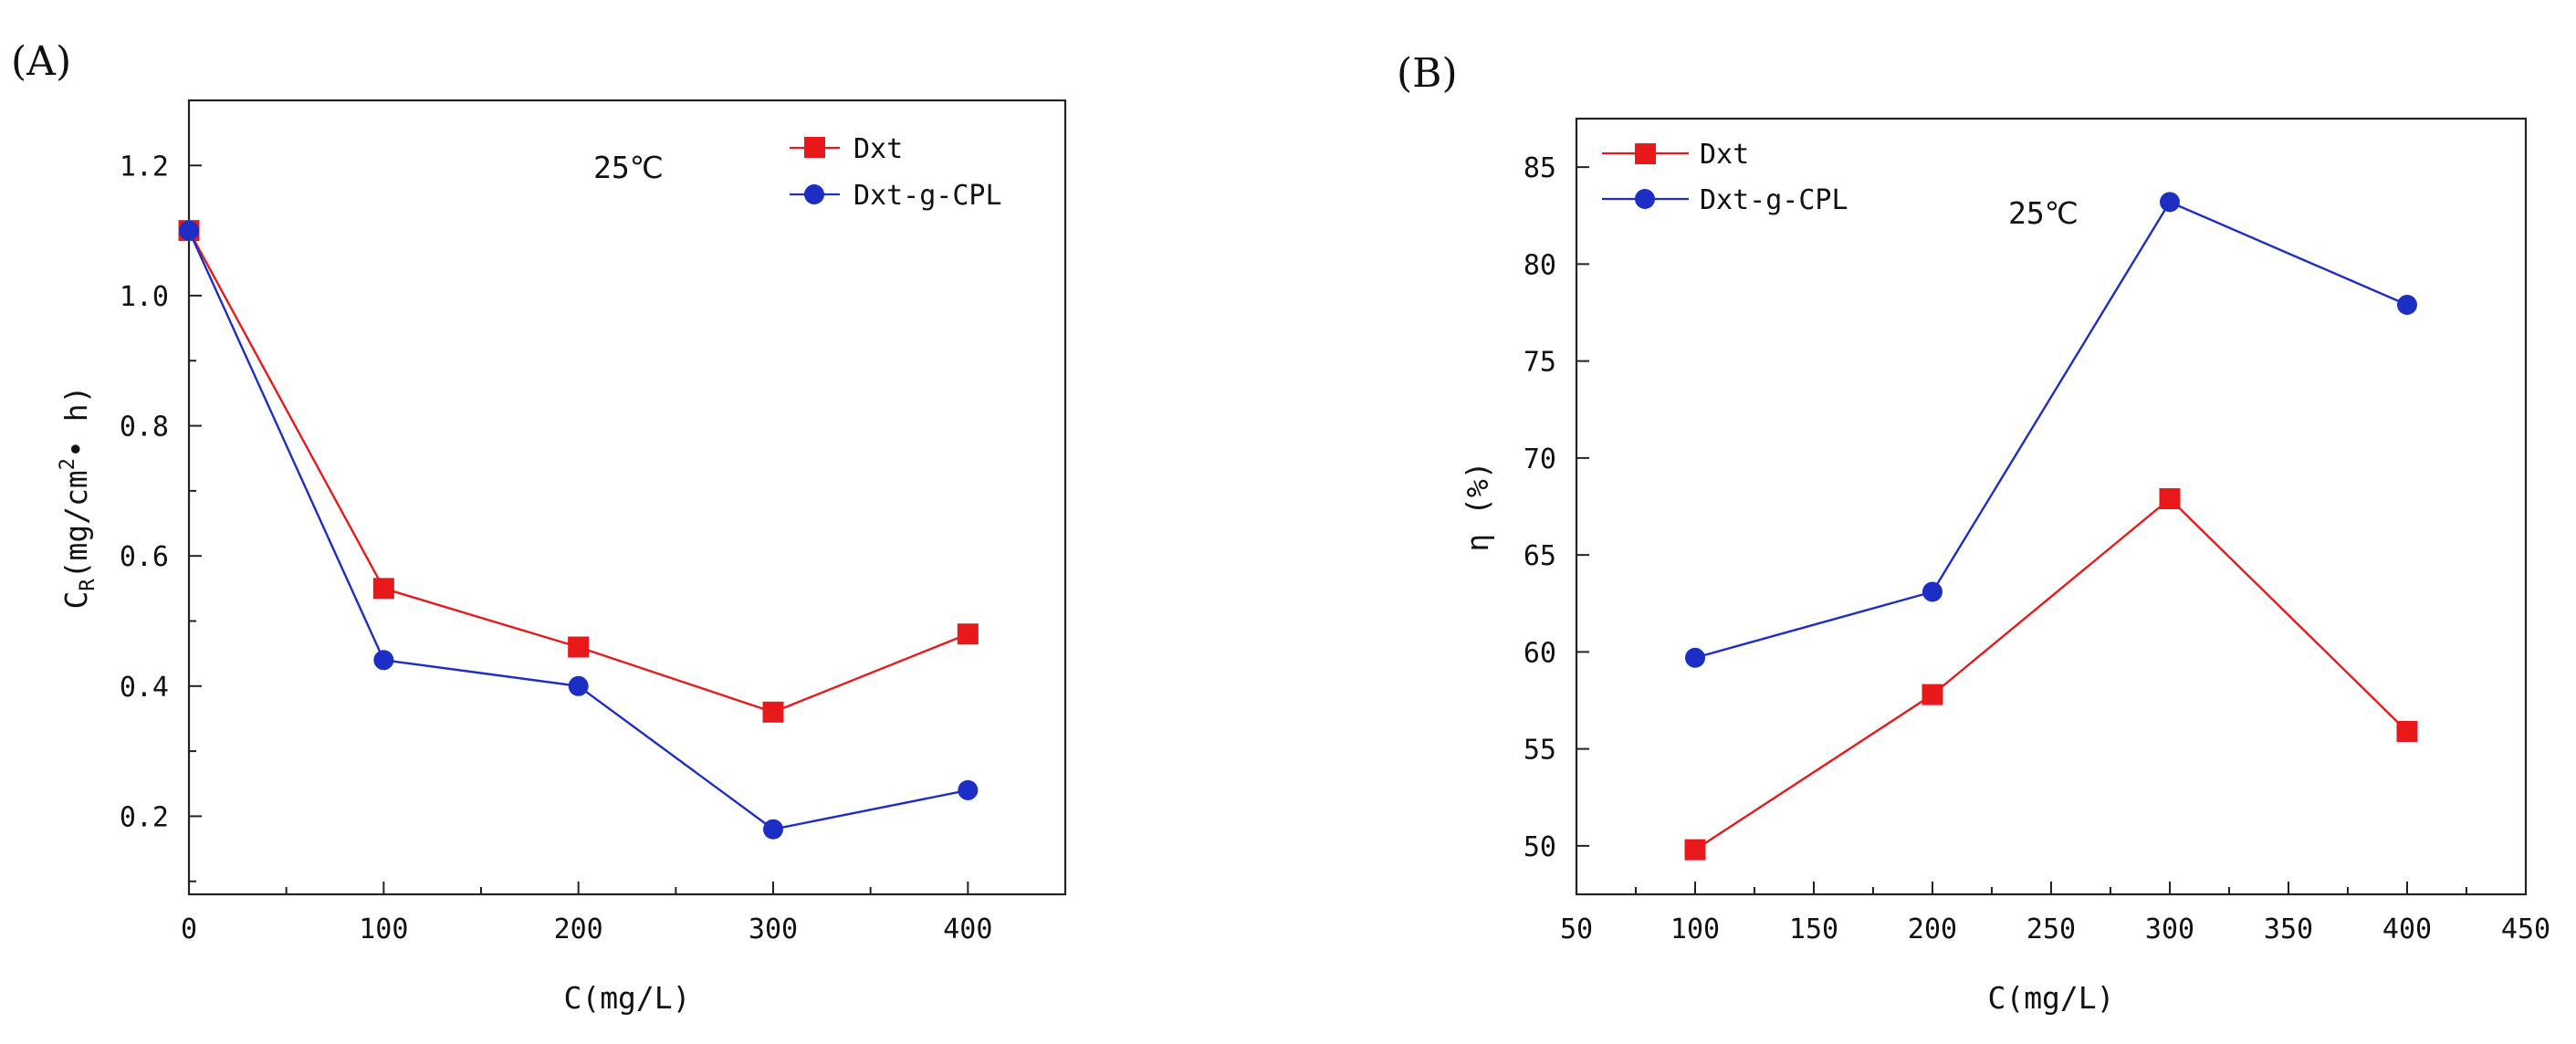  I want to click on y-tick-label: 70, so click(1540, 459).